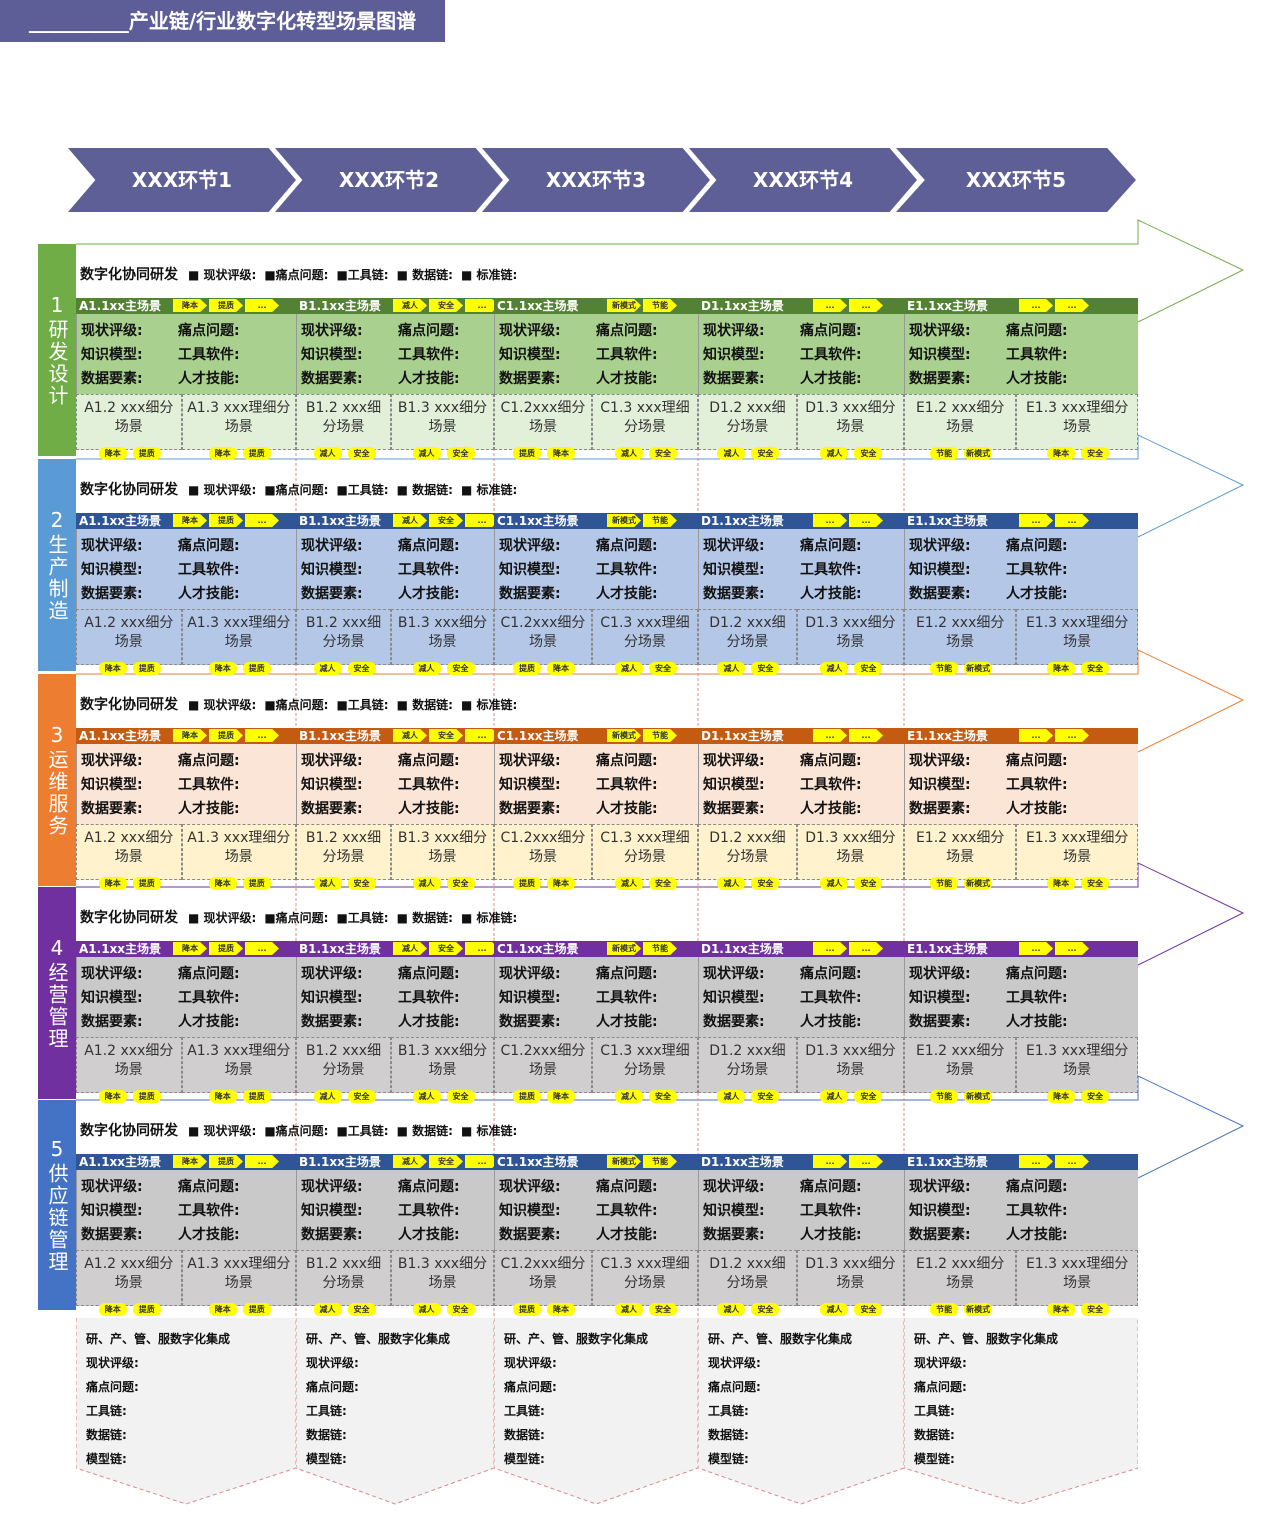  Describe the element at coordinates (960, 1065) in the screenshot. I see `sub-scene: E1.2 xxx细分场景` at that location.